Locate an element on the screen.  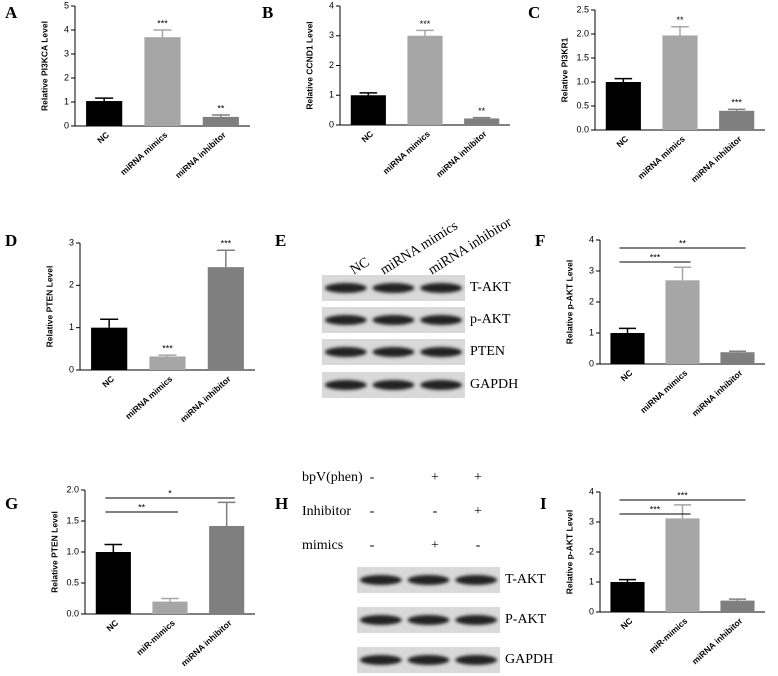
lane-label: NC is located at coordinates (360, 266).